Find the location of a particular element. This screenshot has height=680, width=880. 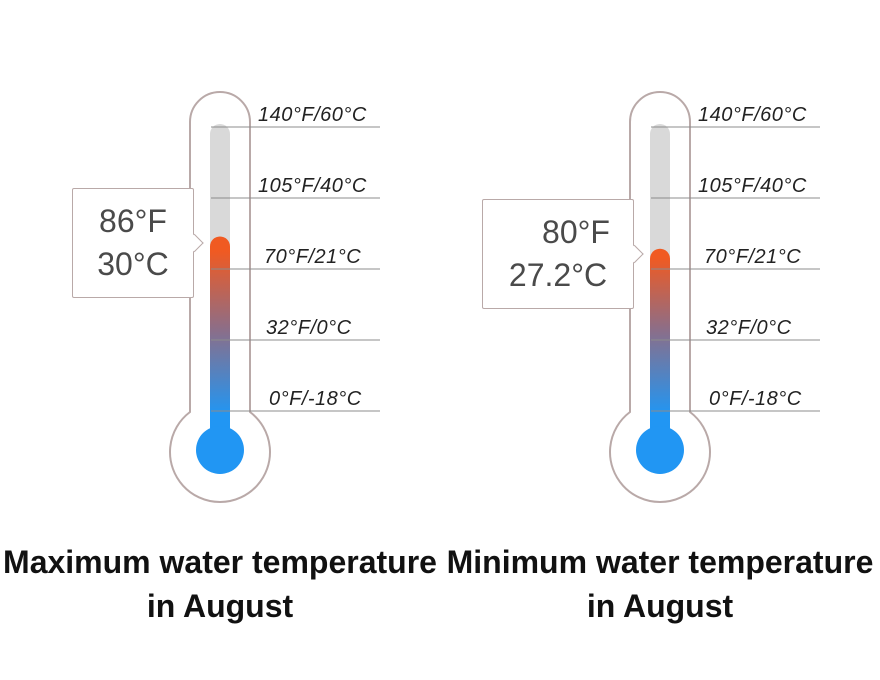

readout-fahrenheit: 80°F is located at coordinates (576, 232).